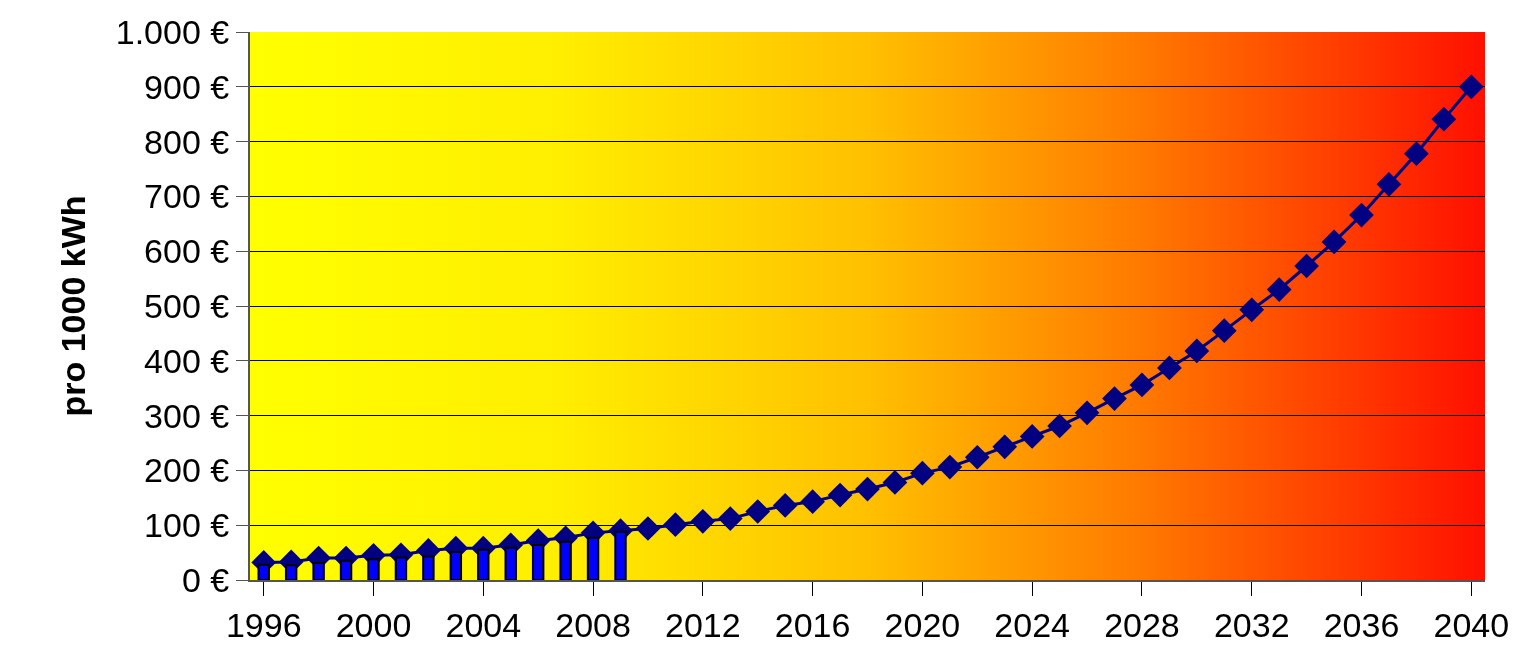 The image size is (1533, 663). What do you see at coordinates (187, 415) in the screenshot?
I see `y-tick-label: 300 €` at bounding box center [187, 415].